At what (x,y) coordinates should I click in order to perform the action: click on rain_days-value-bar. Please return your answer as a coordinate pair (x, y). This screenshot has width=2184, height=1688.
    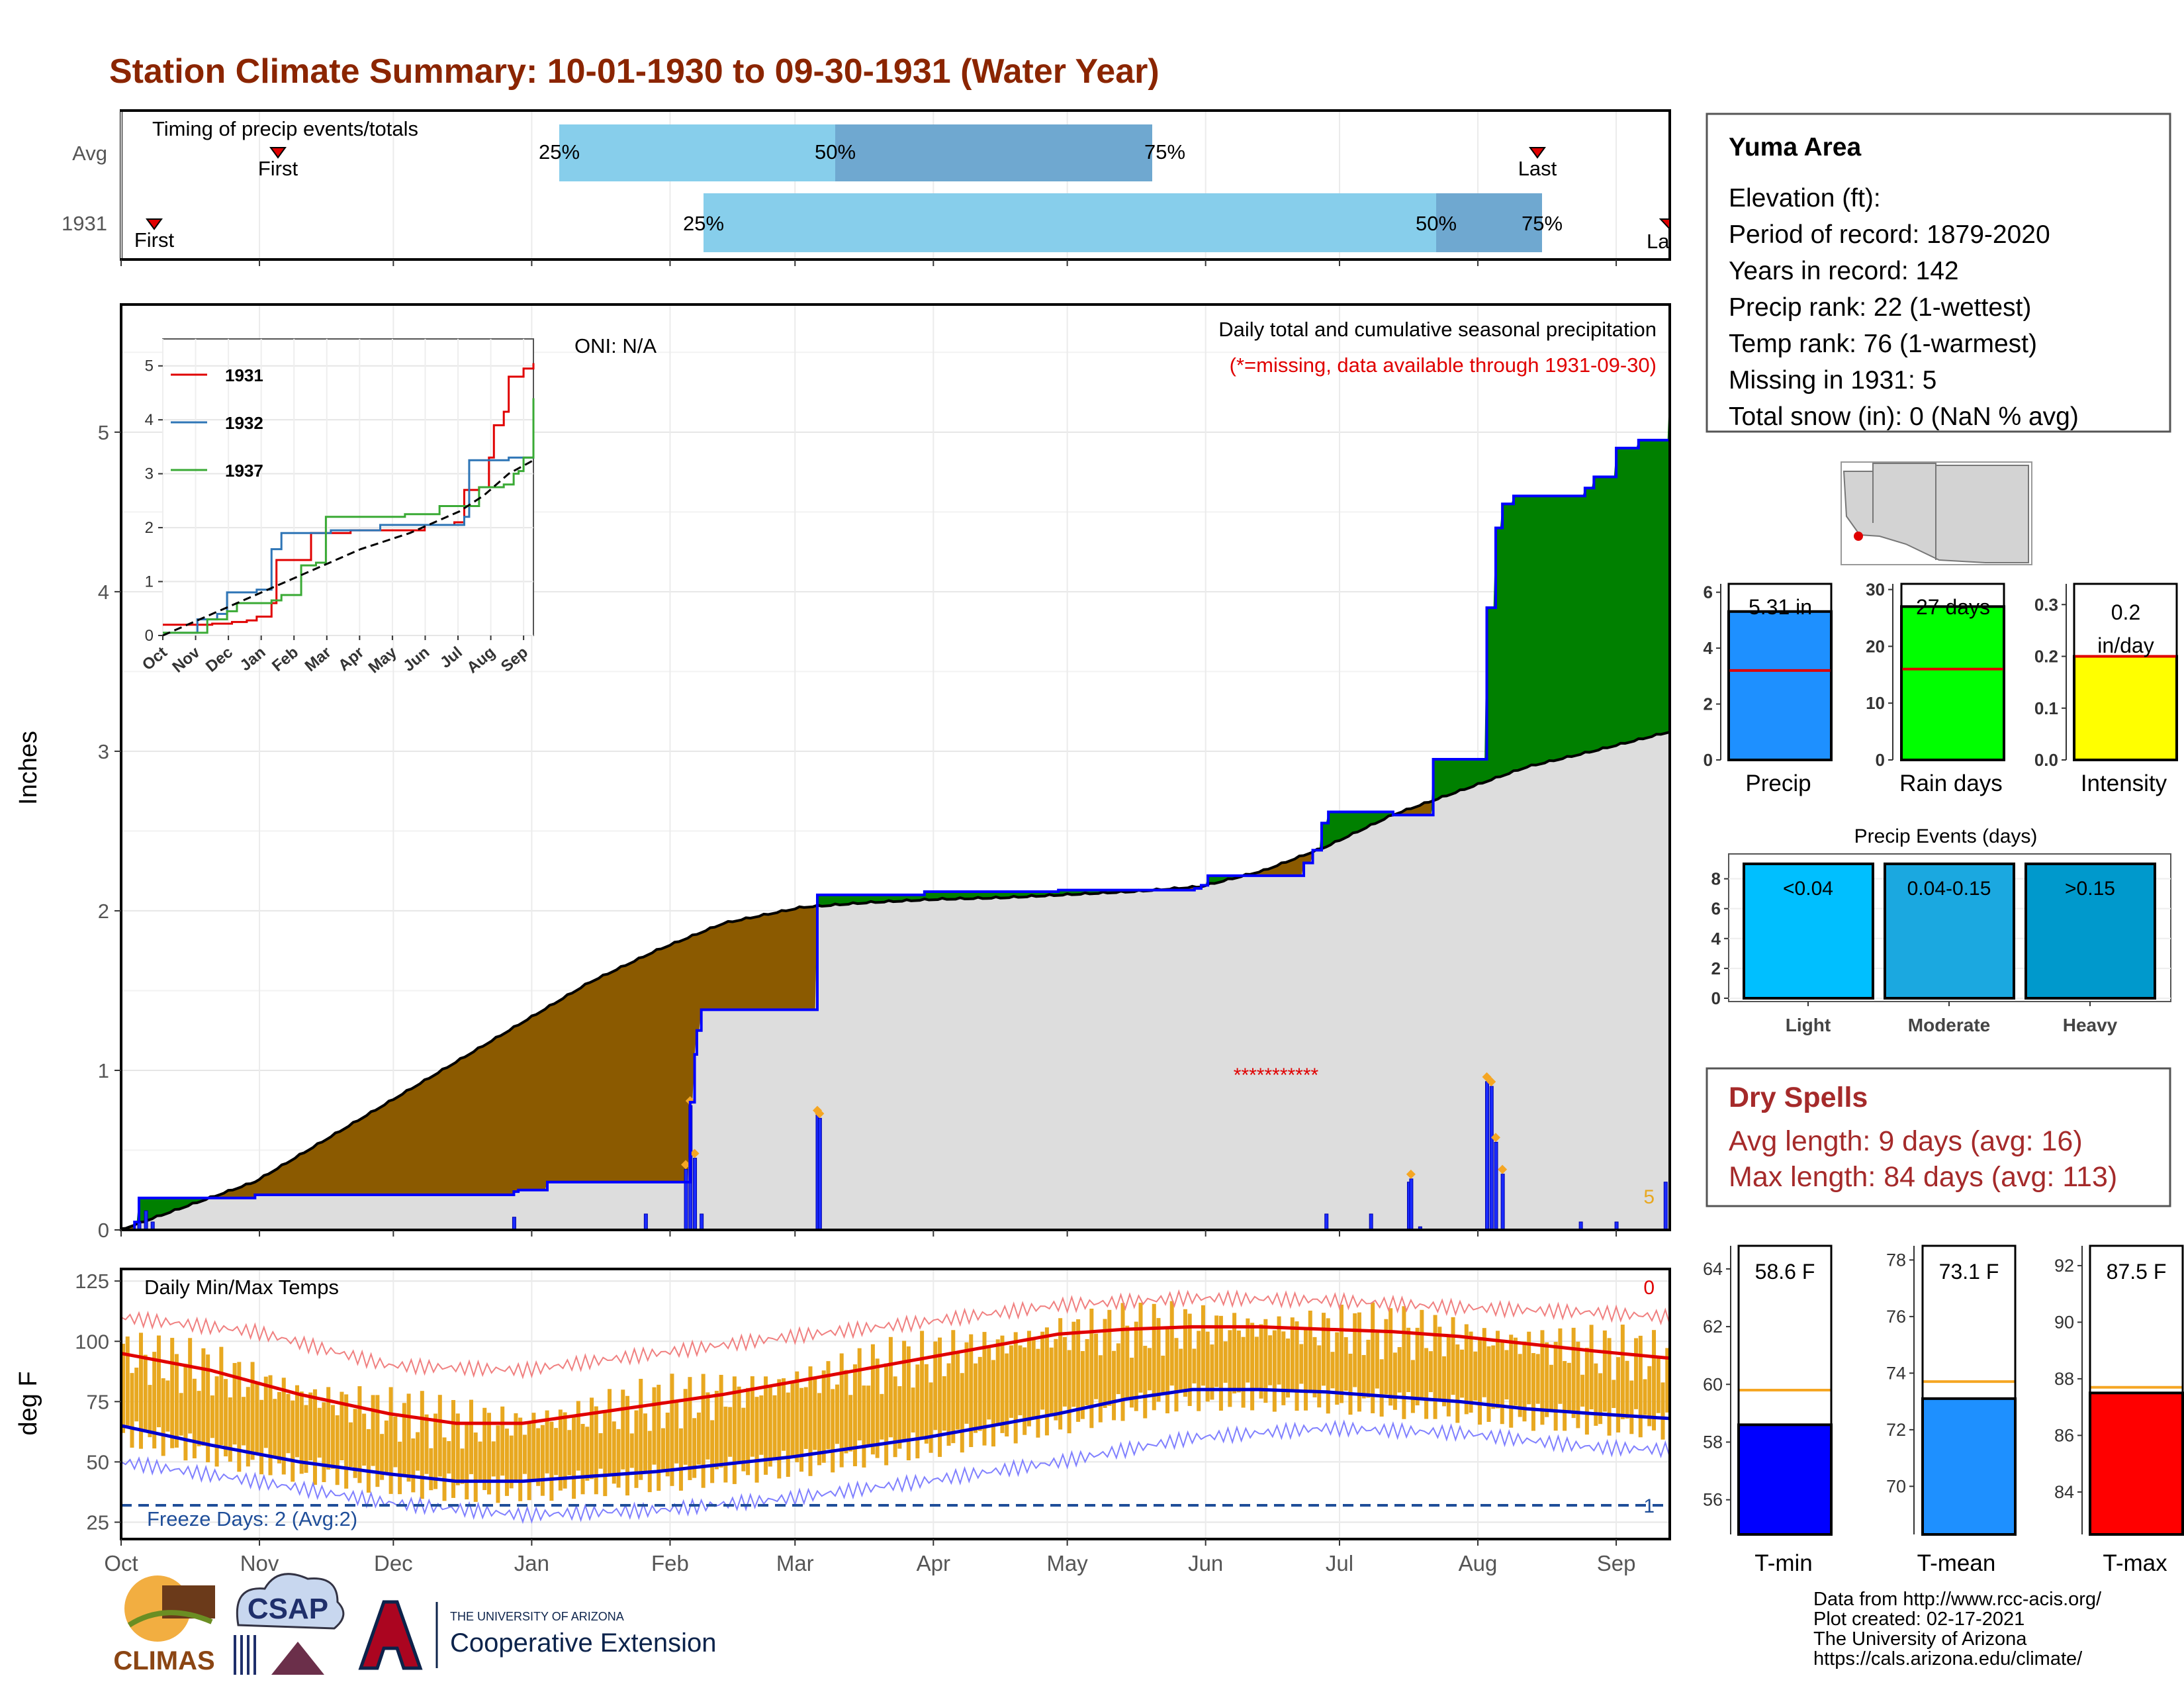
    Looking at the image, I should click on (1952, 683).